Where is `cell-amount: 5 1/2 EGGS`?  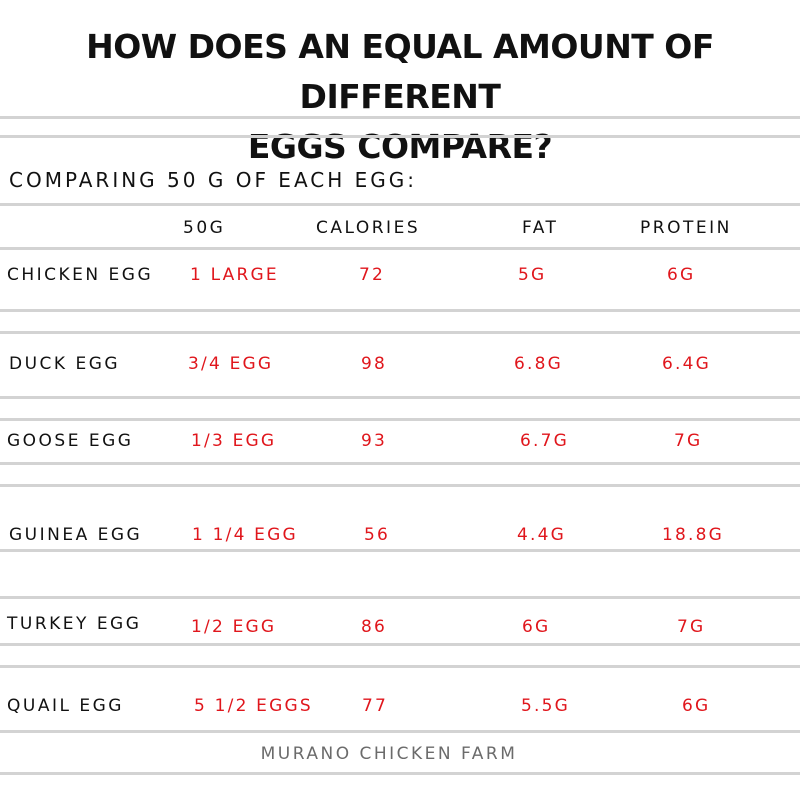 cell-amount: 5 1/2 EGGS is located at coordinates (253, 706).